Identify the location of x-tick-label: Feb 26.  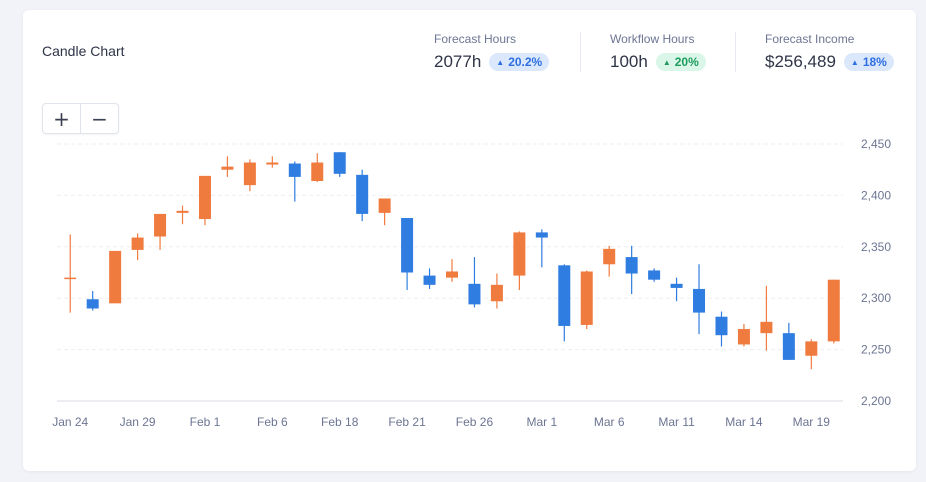
(475, 422).